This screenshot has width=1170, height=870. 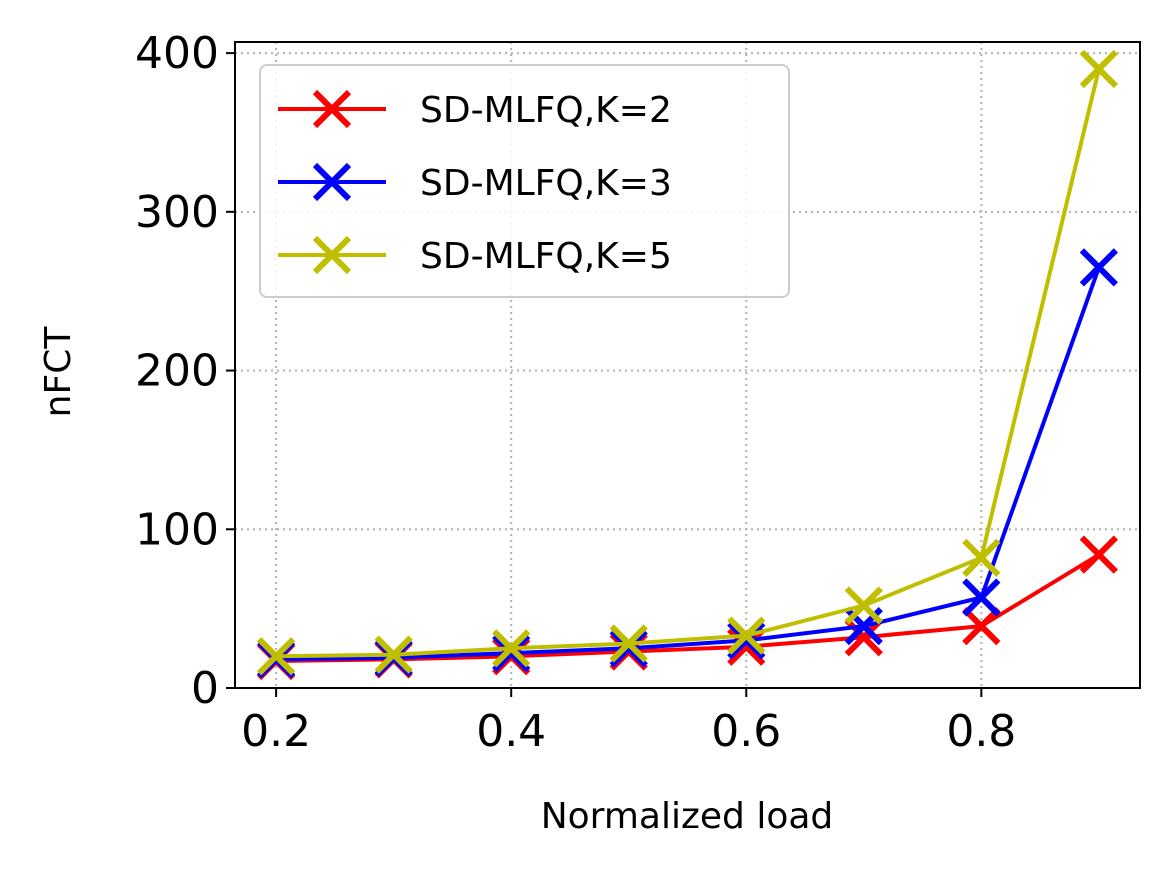 What do you see at coordinates (177, 212) in the screenshot?
I see `y-tick-label: 300` at bounding box center [177, 212].